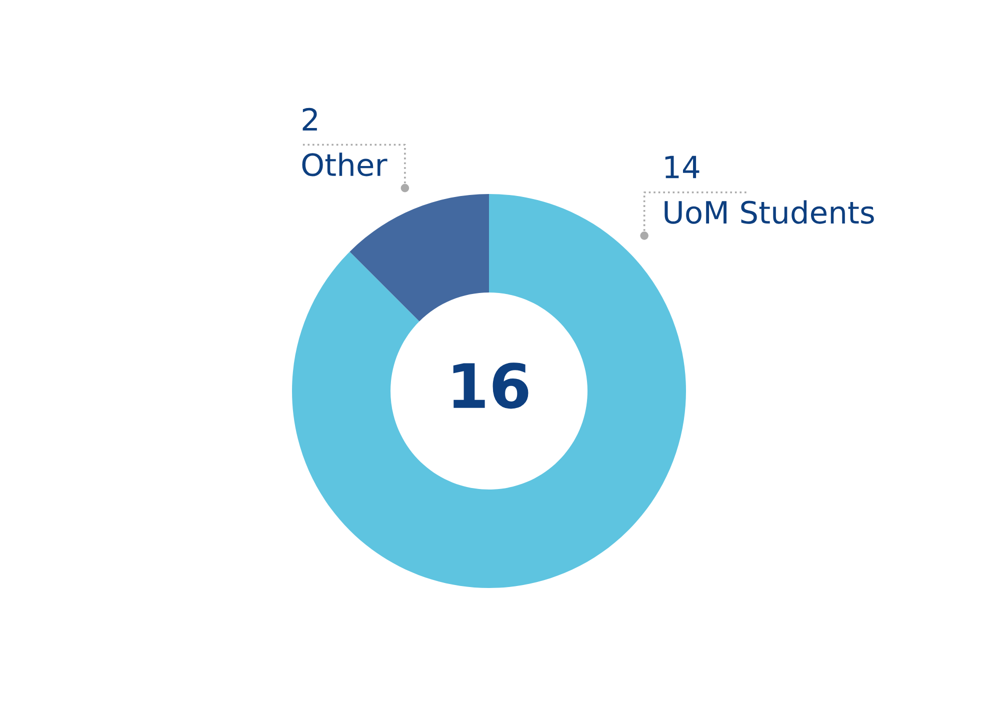  I want to click on slice-label: UoM Students, so click(769, 212).